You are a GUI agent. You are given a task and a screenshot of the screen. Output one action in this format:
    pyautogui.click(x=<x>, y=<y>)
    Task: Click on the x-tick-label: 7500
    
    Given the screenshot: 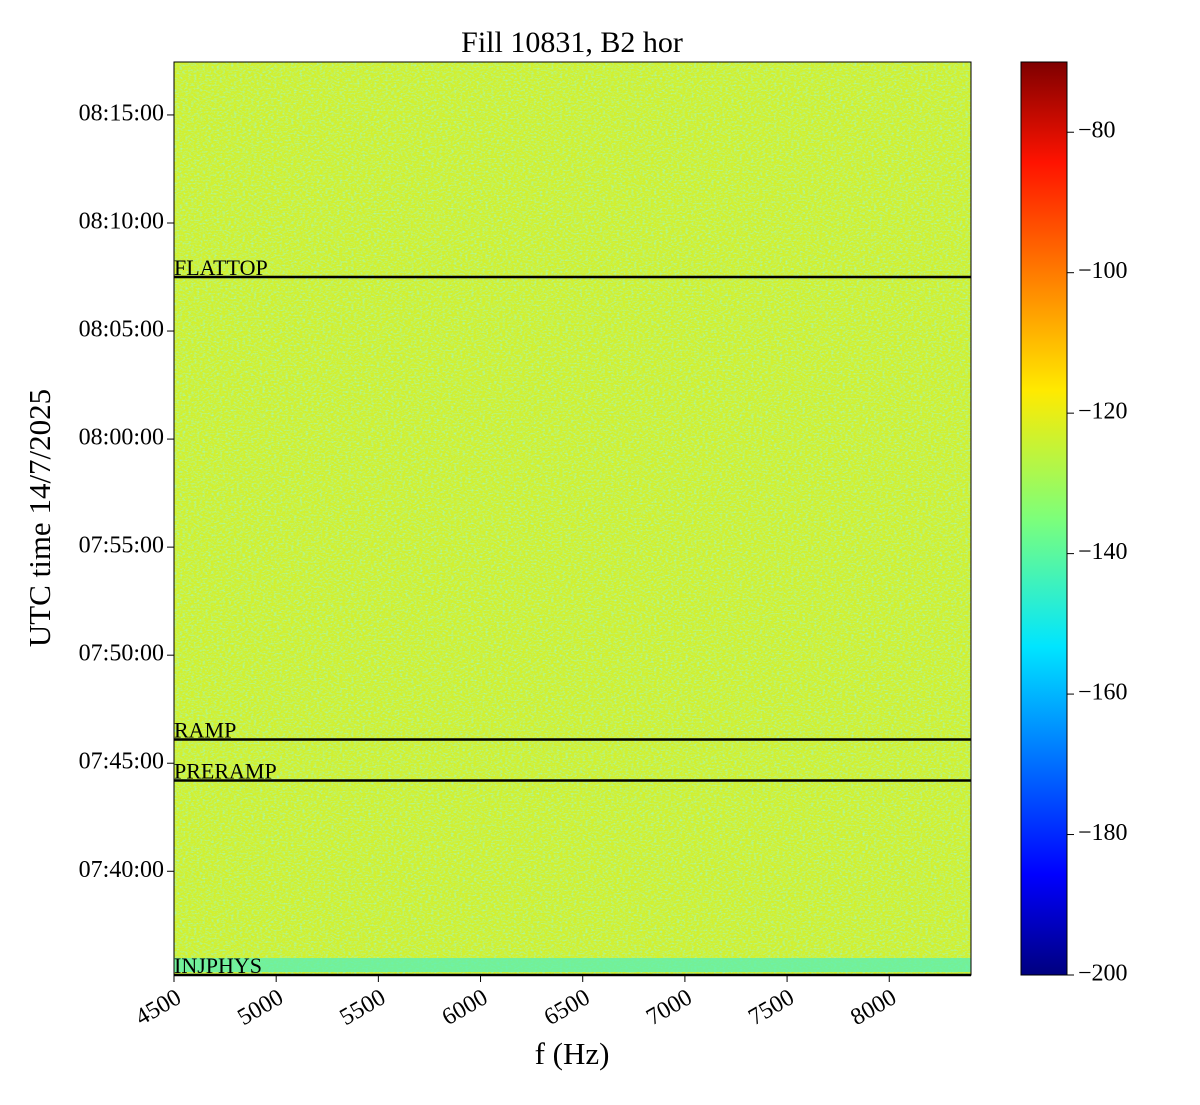 What is the action you would take?
    pyautogui.click(x=771, y=1007)
    